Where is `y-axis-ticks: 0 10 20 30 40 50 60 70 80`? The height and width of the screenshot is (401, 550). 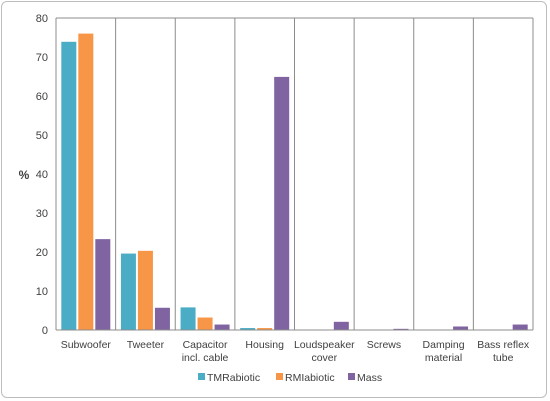 y-axis-ticks: 0 10 20 30 40 50 60 70 80 is located at coordinates (42, 175).